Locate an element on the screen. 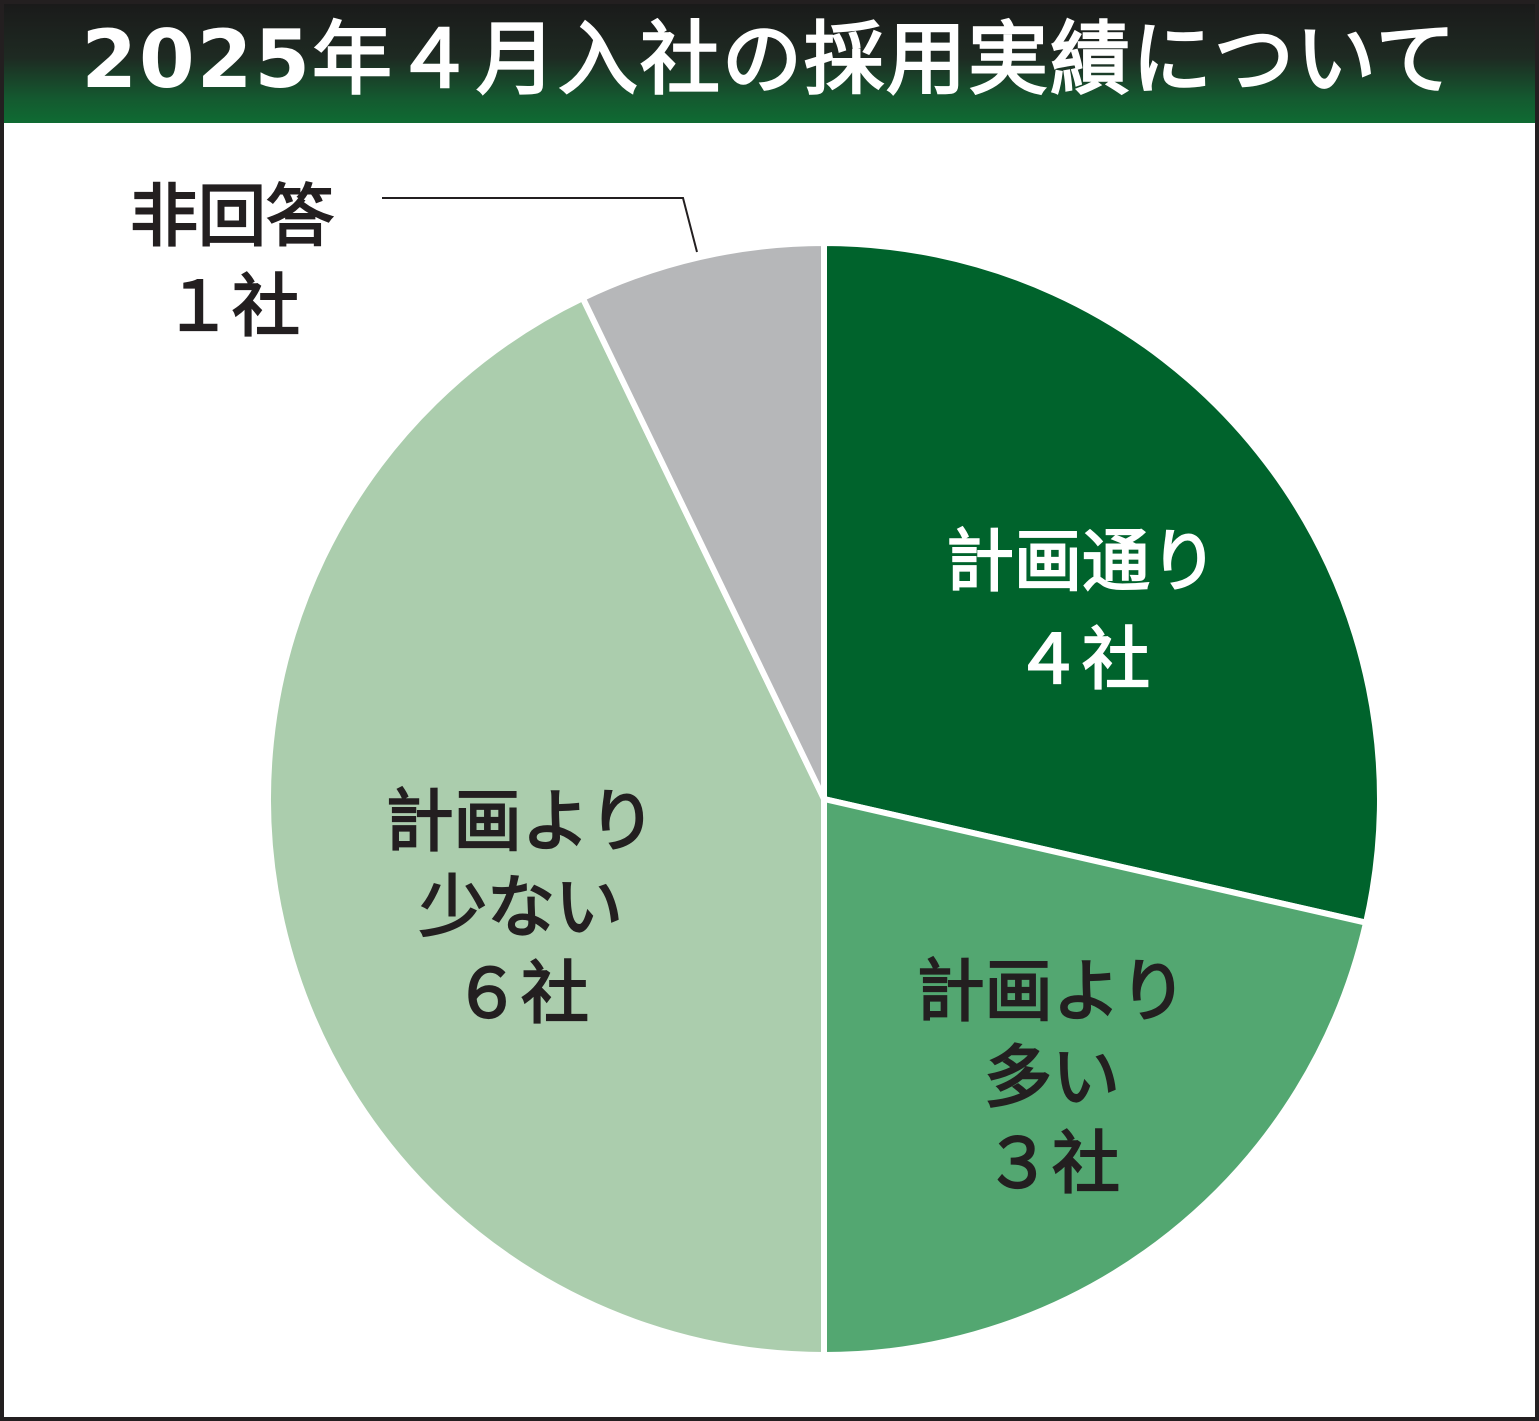 The image size is (1539, 1421). slice-label-line: 多い is located at coordinates (1052, 1078).